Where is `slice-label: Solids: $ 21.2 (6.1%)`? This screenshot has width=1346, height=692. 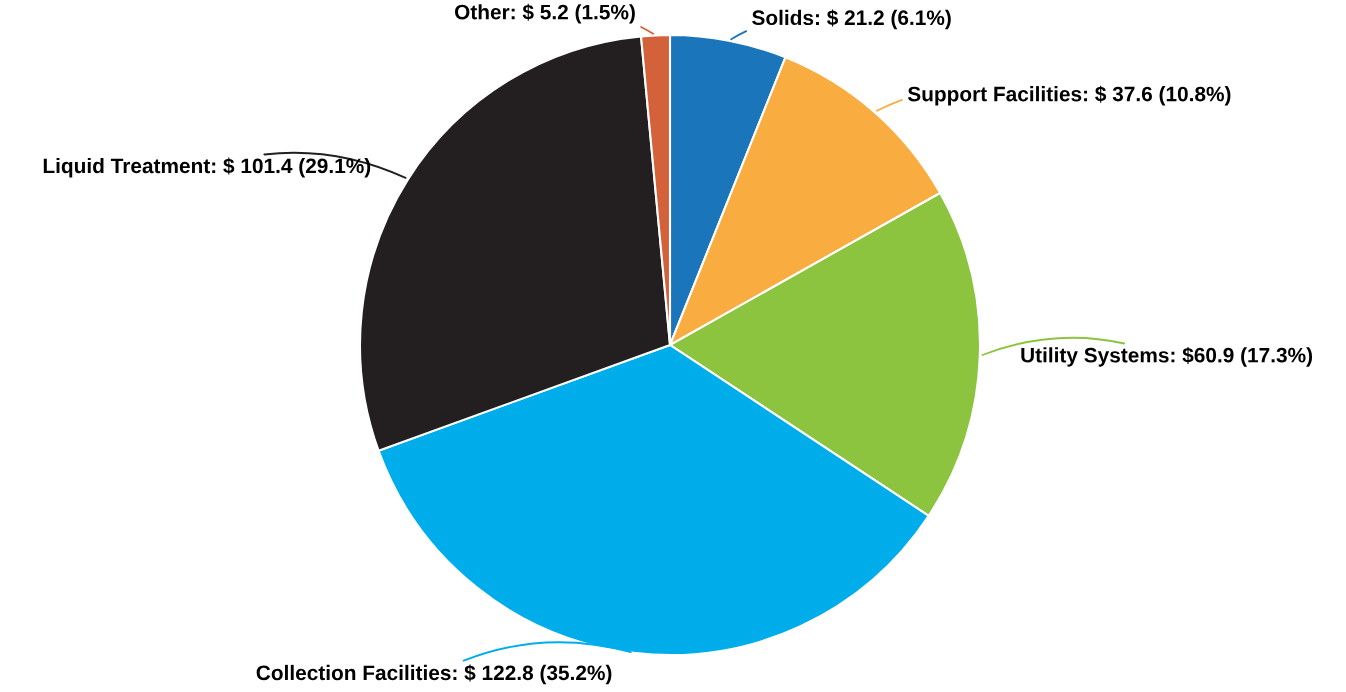
slice-label: Solids: $ 21.2 (6.1%) is located at coordinates (851, 19).